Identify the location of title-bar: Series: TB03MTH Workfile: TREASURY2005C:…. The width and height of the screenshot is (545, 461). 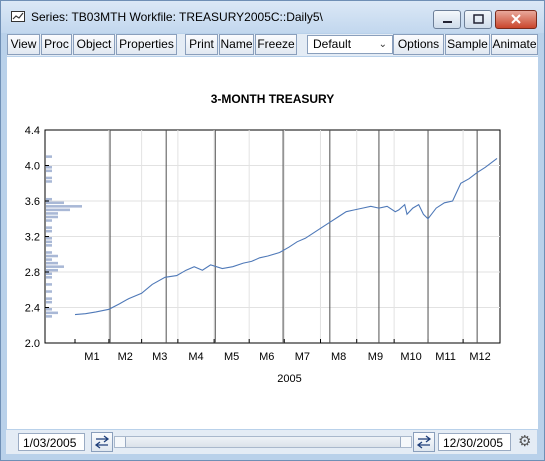
(272, 17).